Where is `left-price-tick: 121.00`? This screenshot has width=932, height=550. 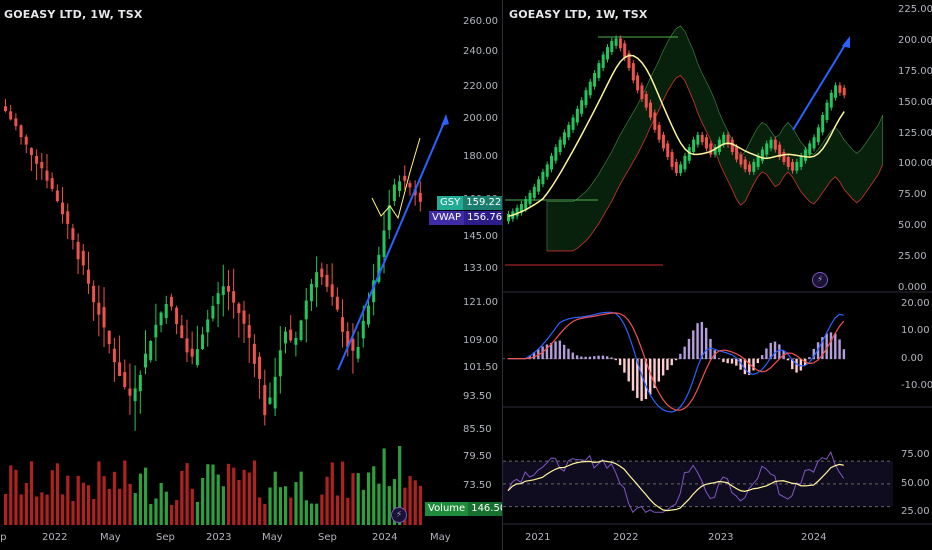
left-price-tick: 121.00 is located at coordinates (480, 302).